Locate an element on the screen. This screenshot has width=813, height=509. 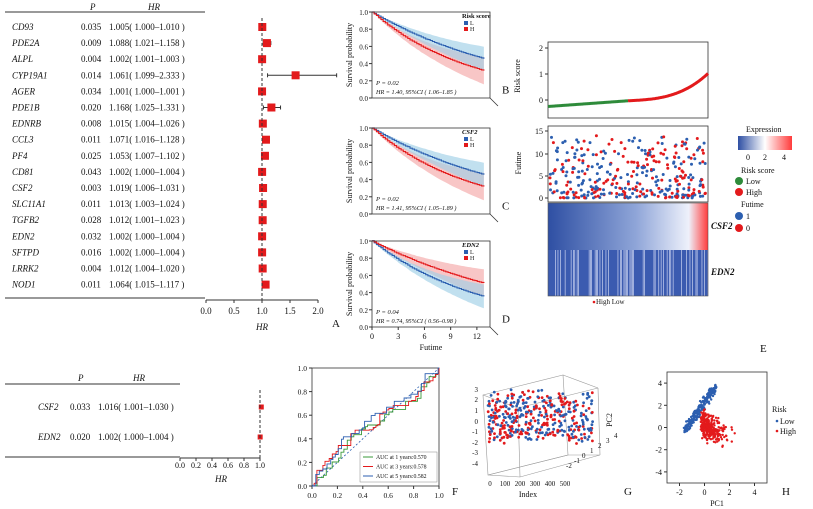
panel-label-b: B is located at coordinates (505, 91).